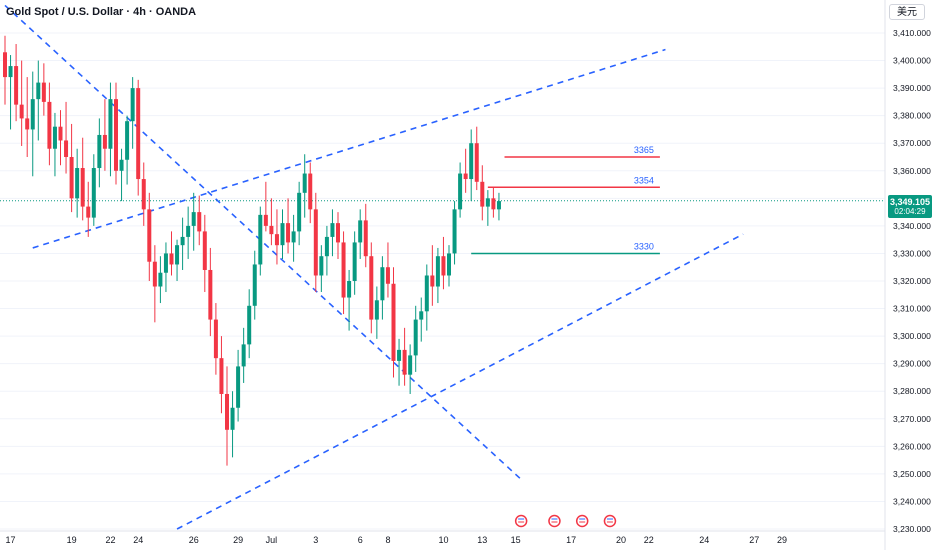 The image size is (932, 550). What do you see at coordinates (754, 540) in the screenshot?
I see `x-tick-label: 27` at bounding box center [754, 540].